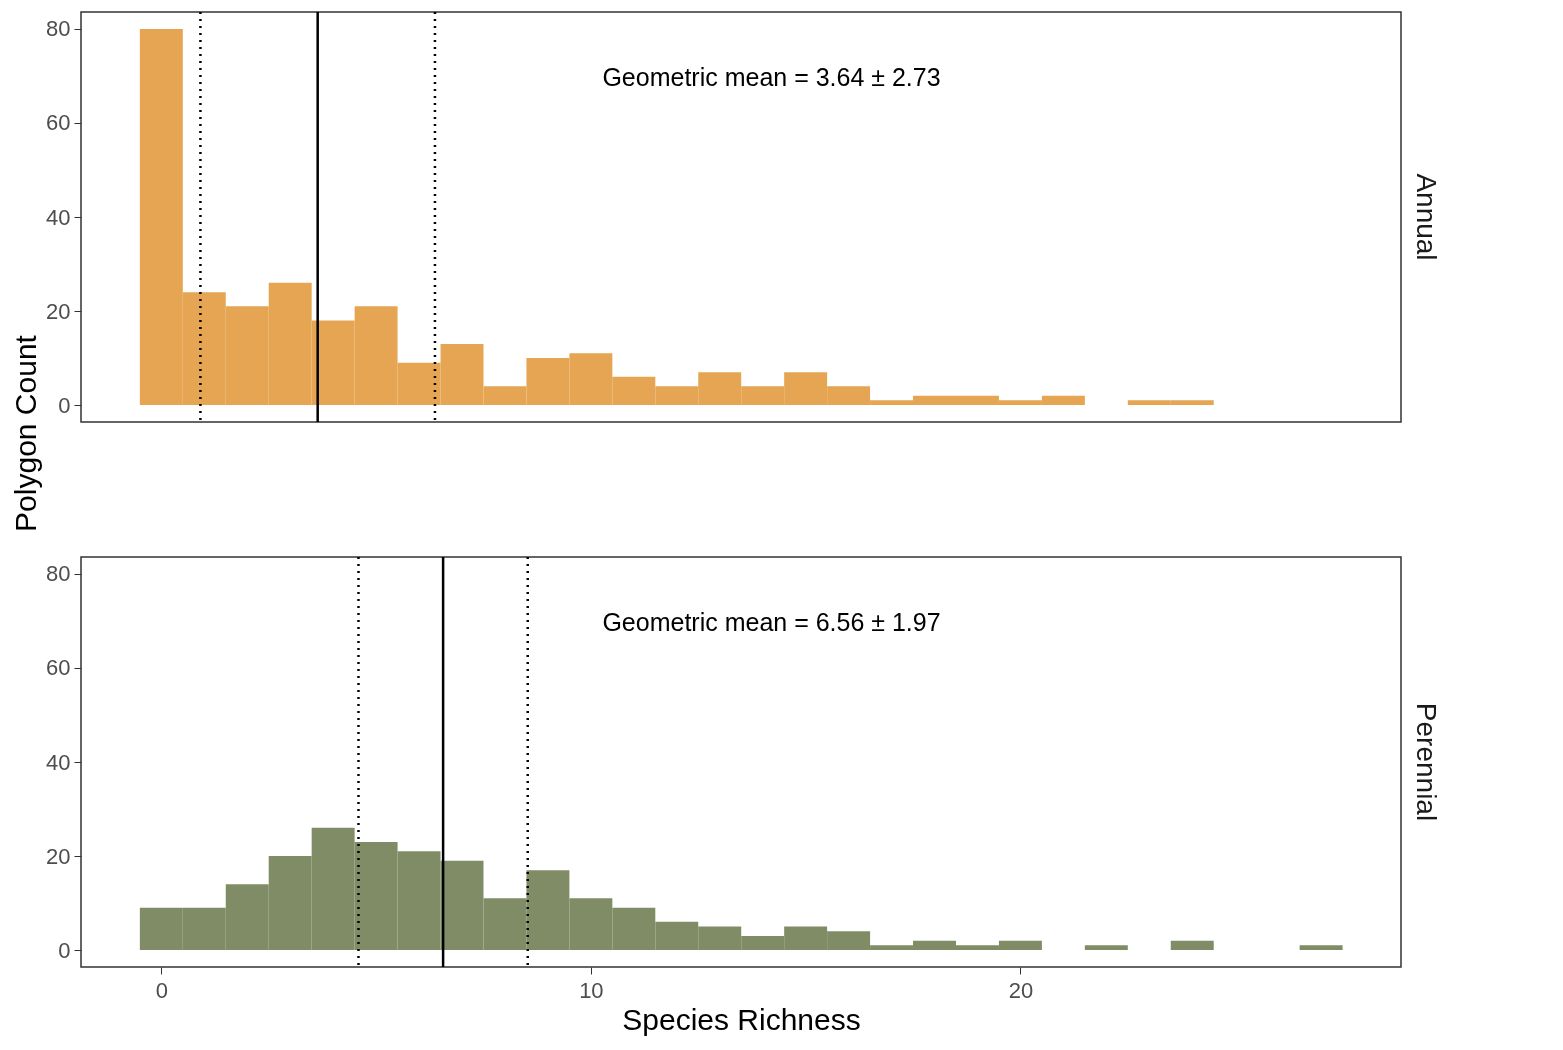 The height and width of the screenshot is (1050, 1563). Describe the element at coordinates (591, 990) in the screenshot. I see `x-tick-label: 10` at that location.